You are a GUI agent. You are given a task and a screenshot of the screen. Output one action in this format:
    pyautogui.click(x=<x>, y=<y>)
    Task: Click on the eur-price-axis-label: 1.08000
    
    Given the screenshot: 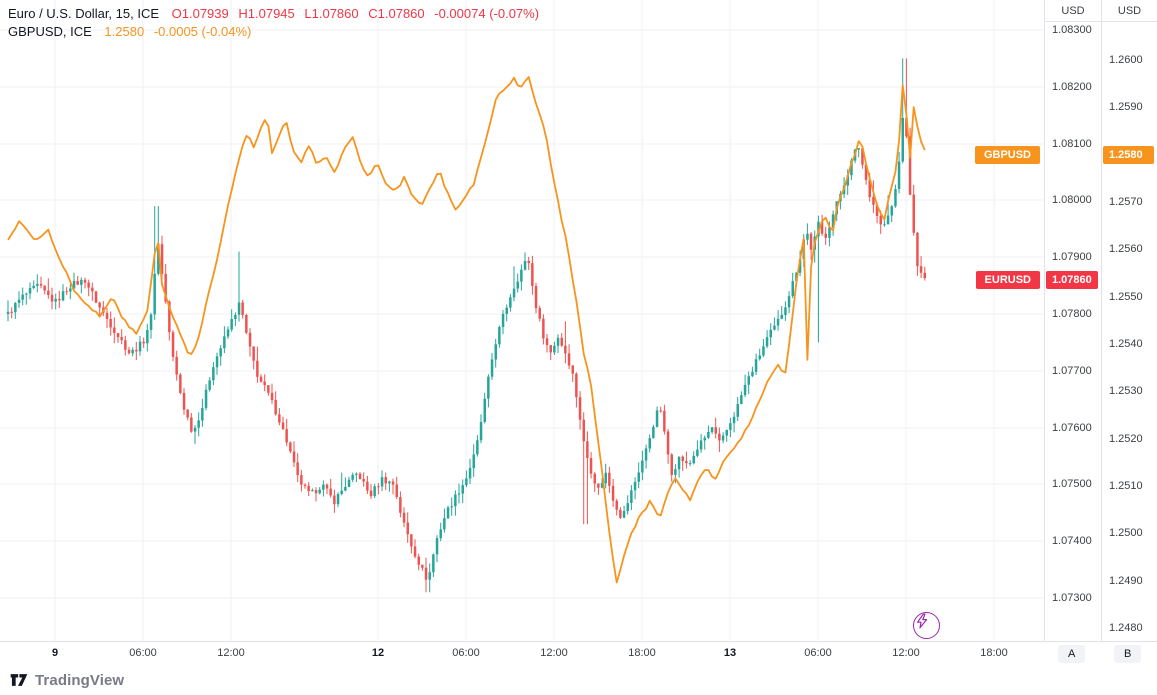 What is the action you would take?
    pyautogui.click(x=1072, y=200)
    